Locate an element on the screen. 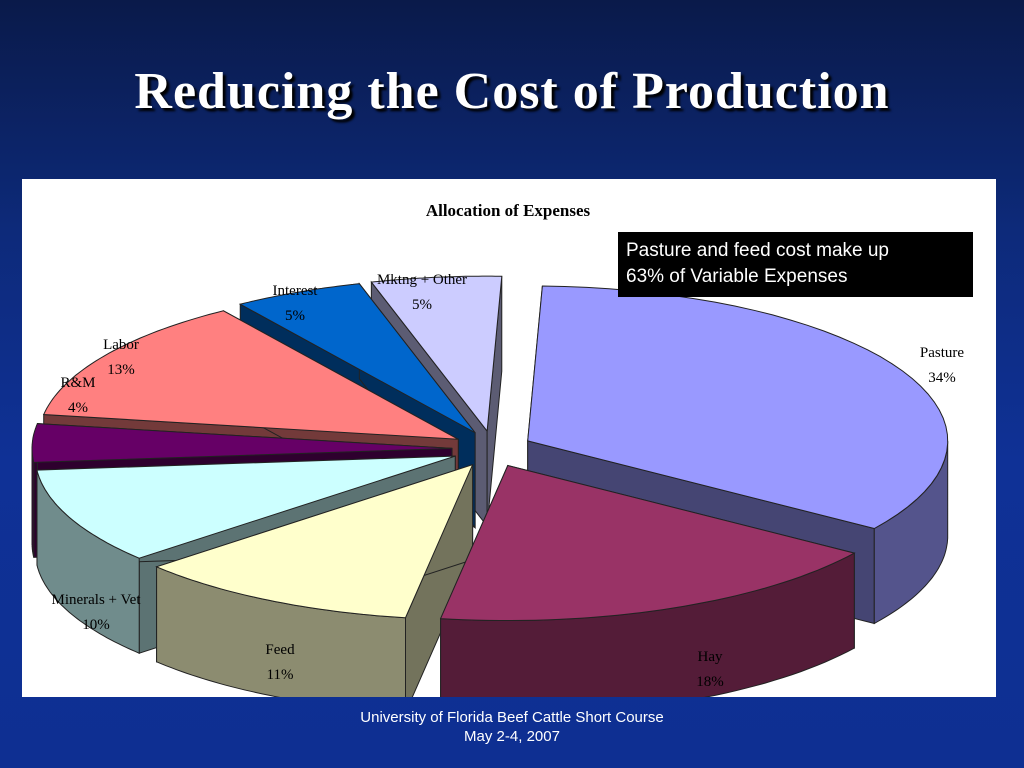 This screenshot has width=1024, height=768. slide-title: Reducing the Cost of Production is located at coordinates (512, 91).